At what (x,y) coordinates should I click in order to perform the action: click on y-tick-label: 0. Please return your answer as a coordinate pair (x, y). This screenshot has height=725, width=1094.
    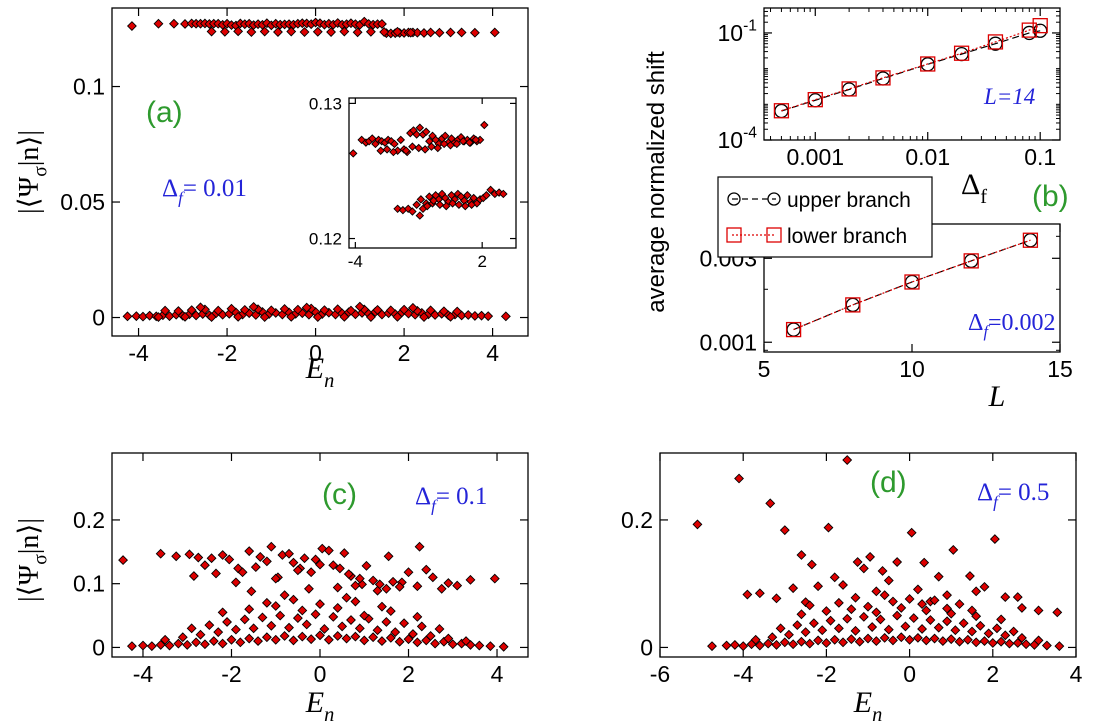
    Looking at the image, I should click on (98, 647).